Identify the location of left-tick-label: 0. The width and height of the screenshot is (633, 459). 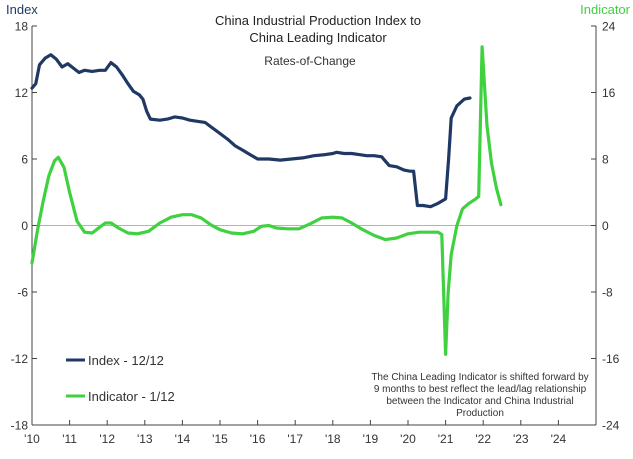
(24, 226).